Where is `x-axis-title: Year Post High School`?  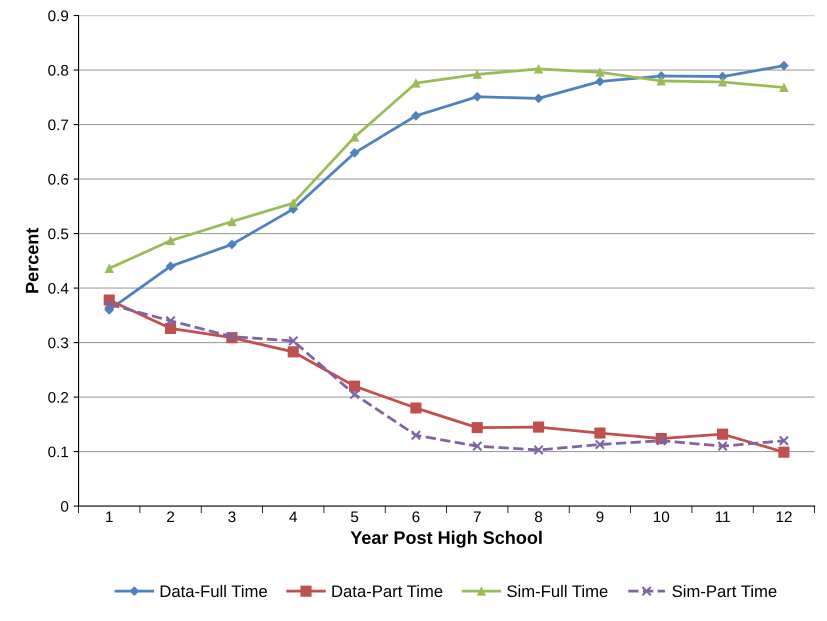
x-axis-title: Year Post High School is located at coordinates (446, 539).